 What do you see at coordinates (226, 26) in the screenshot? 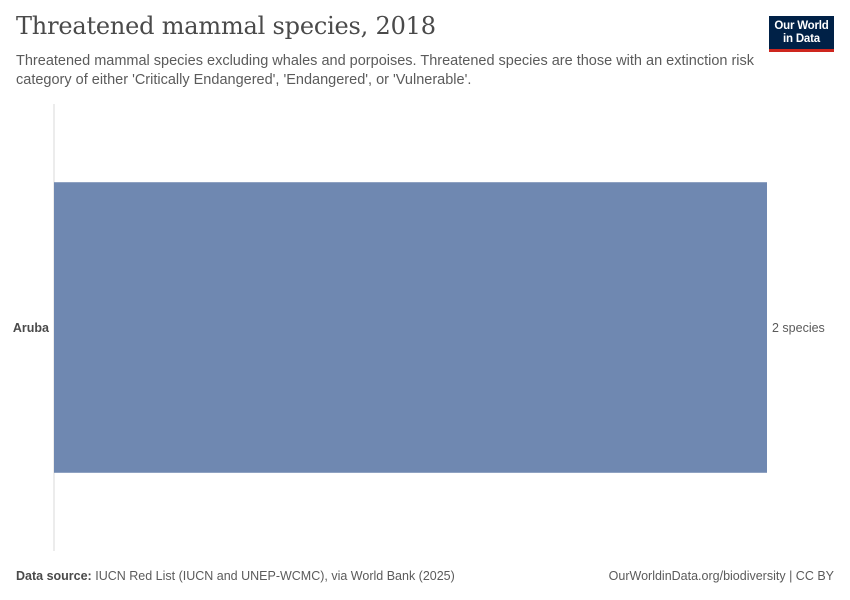
I see `chart-title: Threatened mammal species, 2018` at bounding box center [226, 26].